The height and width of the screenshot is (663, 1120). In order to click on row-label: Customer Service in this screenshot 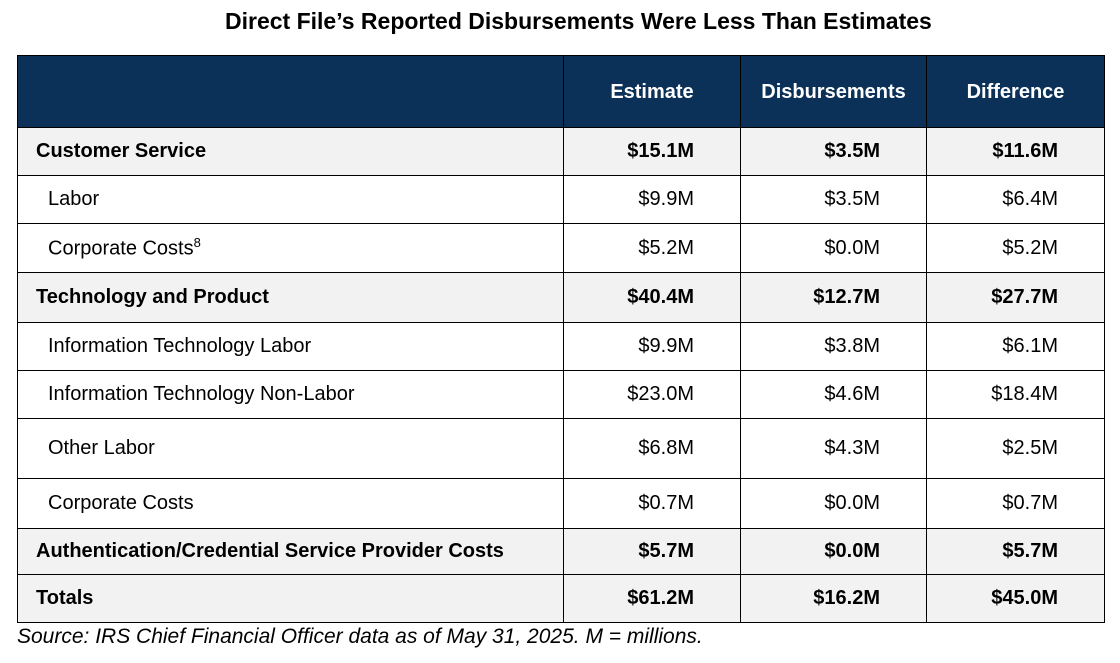, I will do `click(290, 151)`.